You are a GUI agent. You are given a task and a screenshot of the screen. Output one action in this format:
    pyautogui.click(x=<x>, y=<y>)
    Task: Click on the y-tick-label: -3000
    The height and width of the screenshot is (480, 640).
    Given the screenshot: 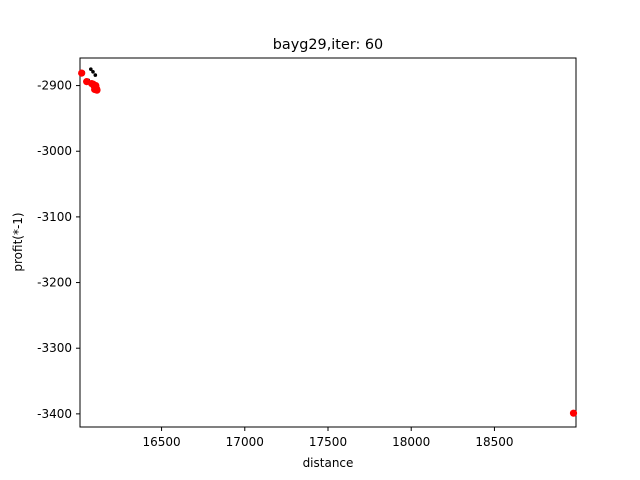 What is the action you would take?
    pyautogui.click(x=54, y=151)
    